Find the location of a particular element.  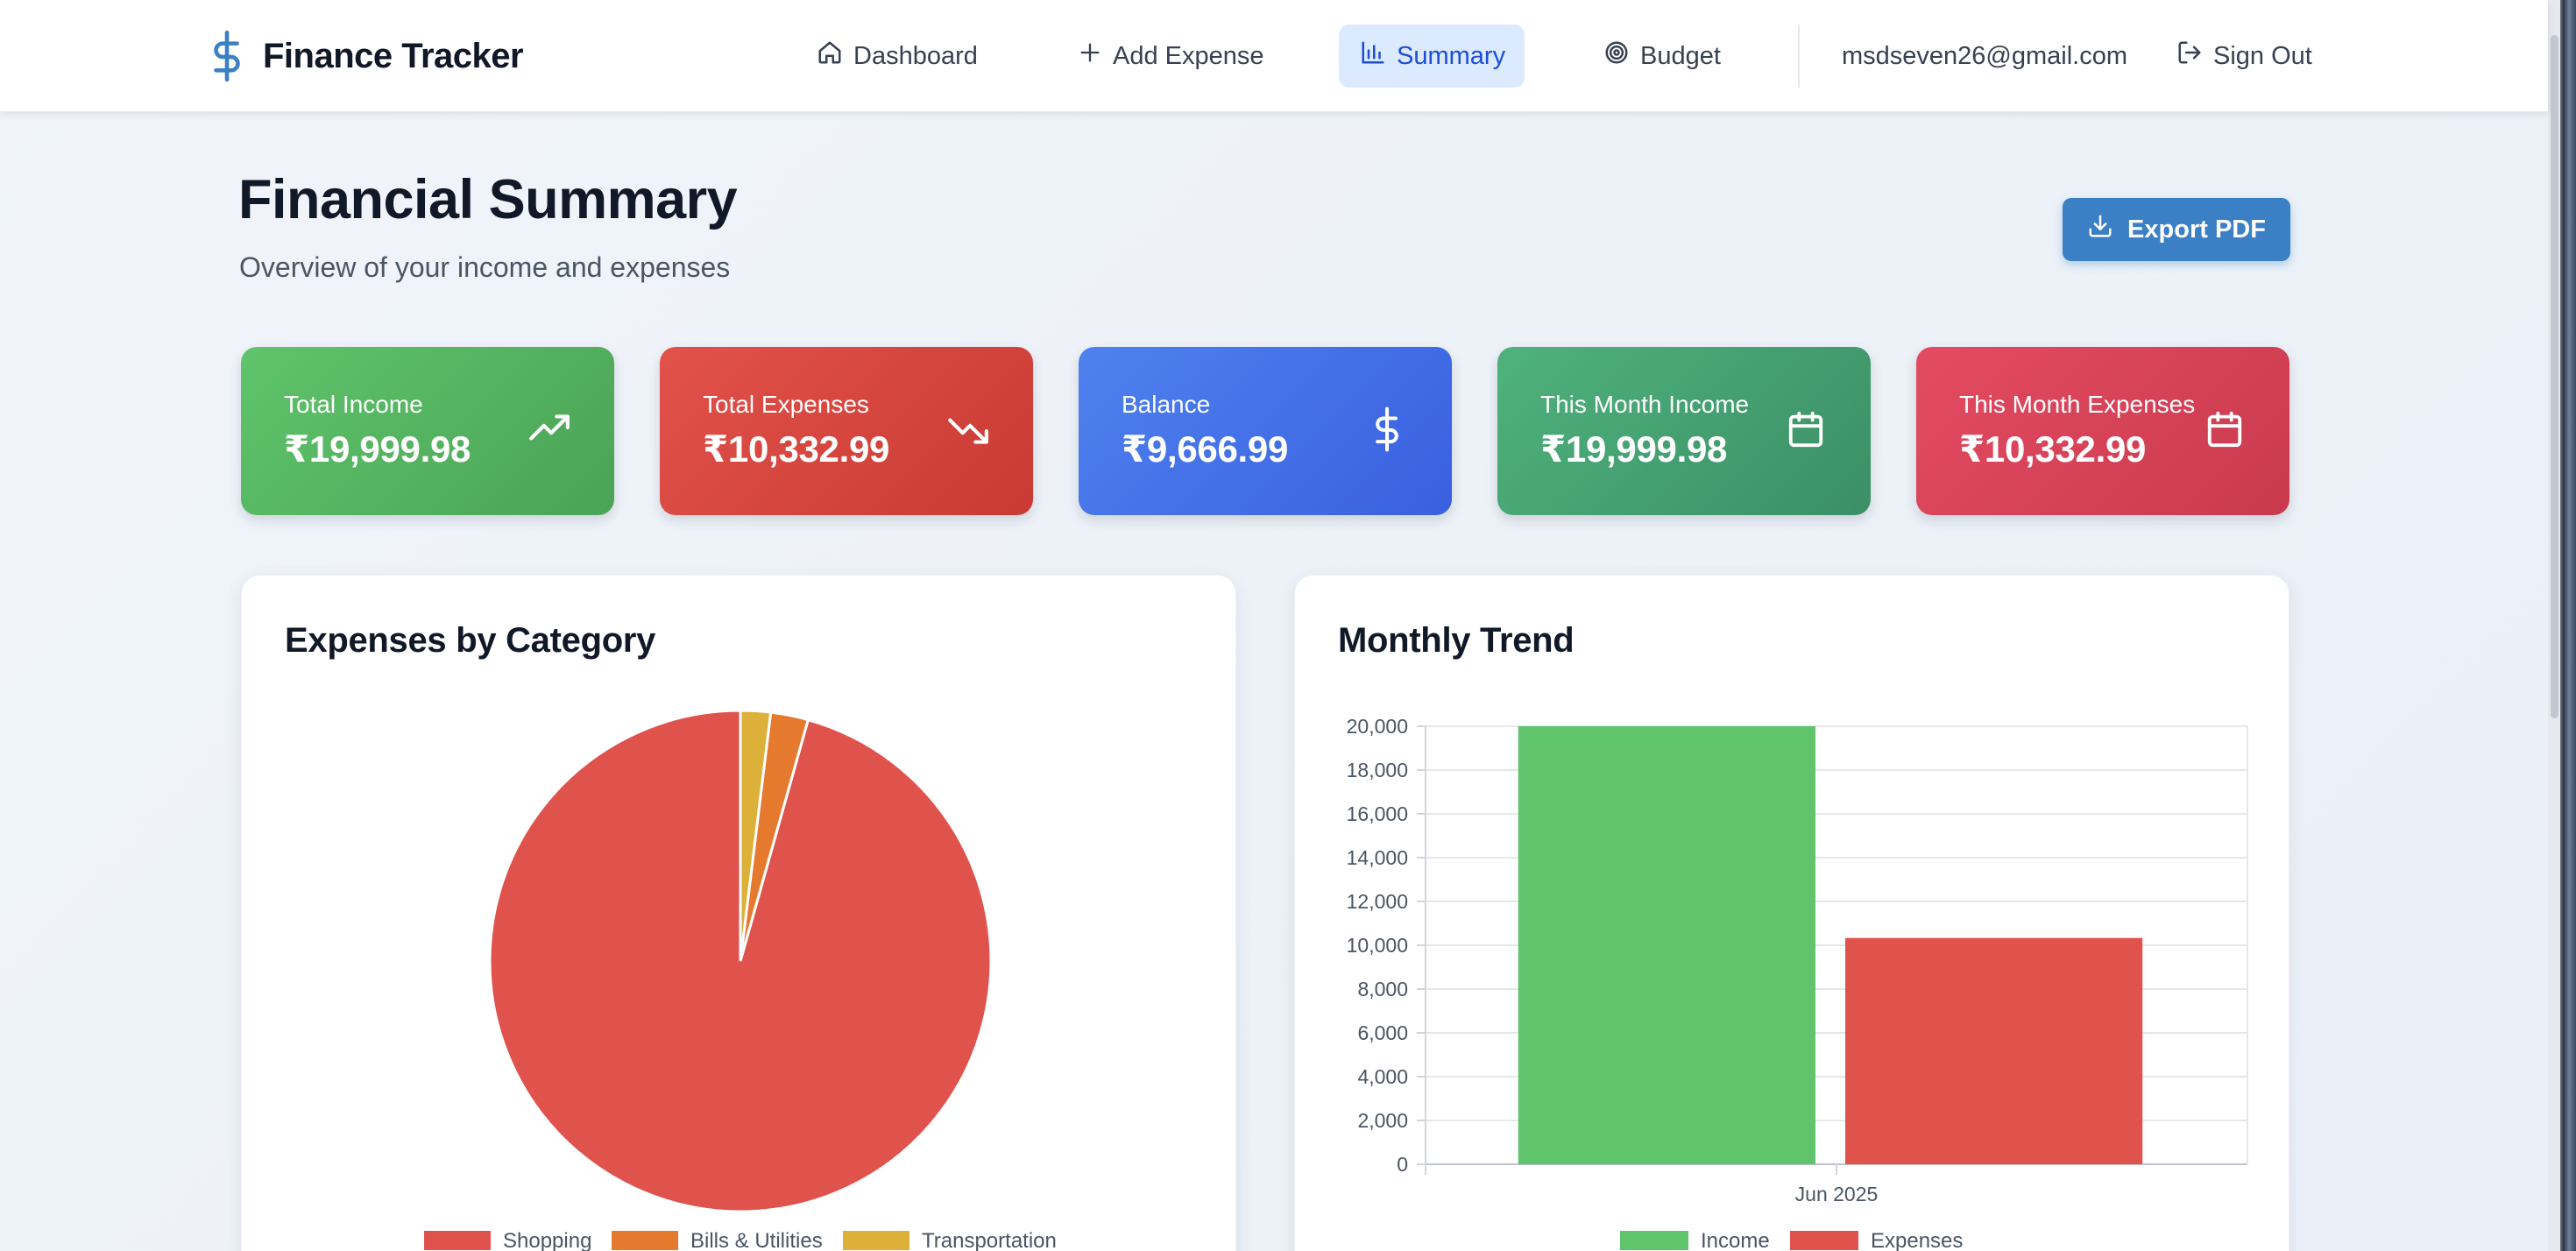

legend-label: Bills & Utilities is located at coordinates (756, 1240).